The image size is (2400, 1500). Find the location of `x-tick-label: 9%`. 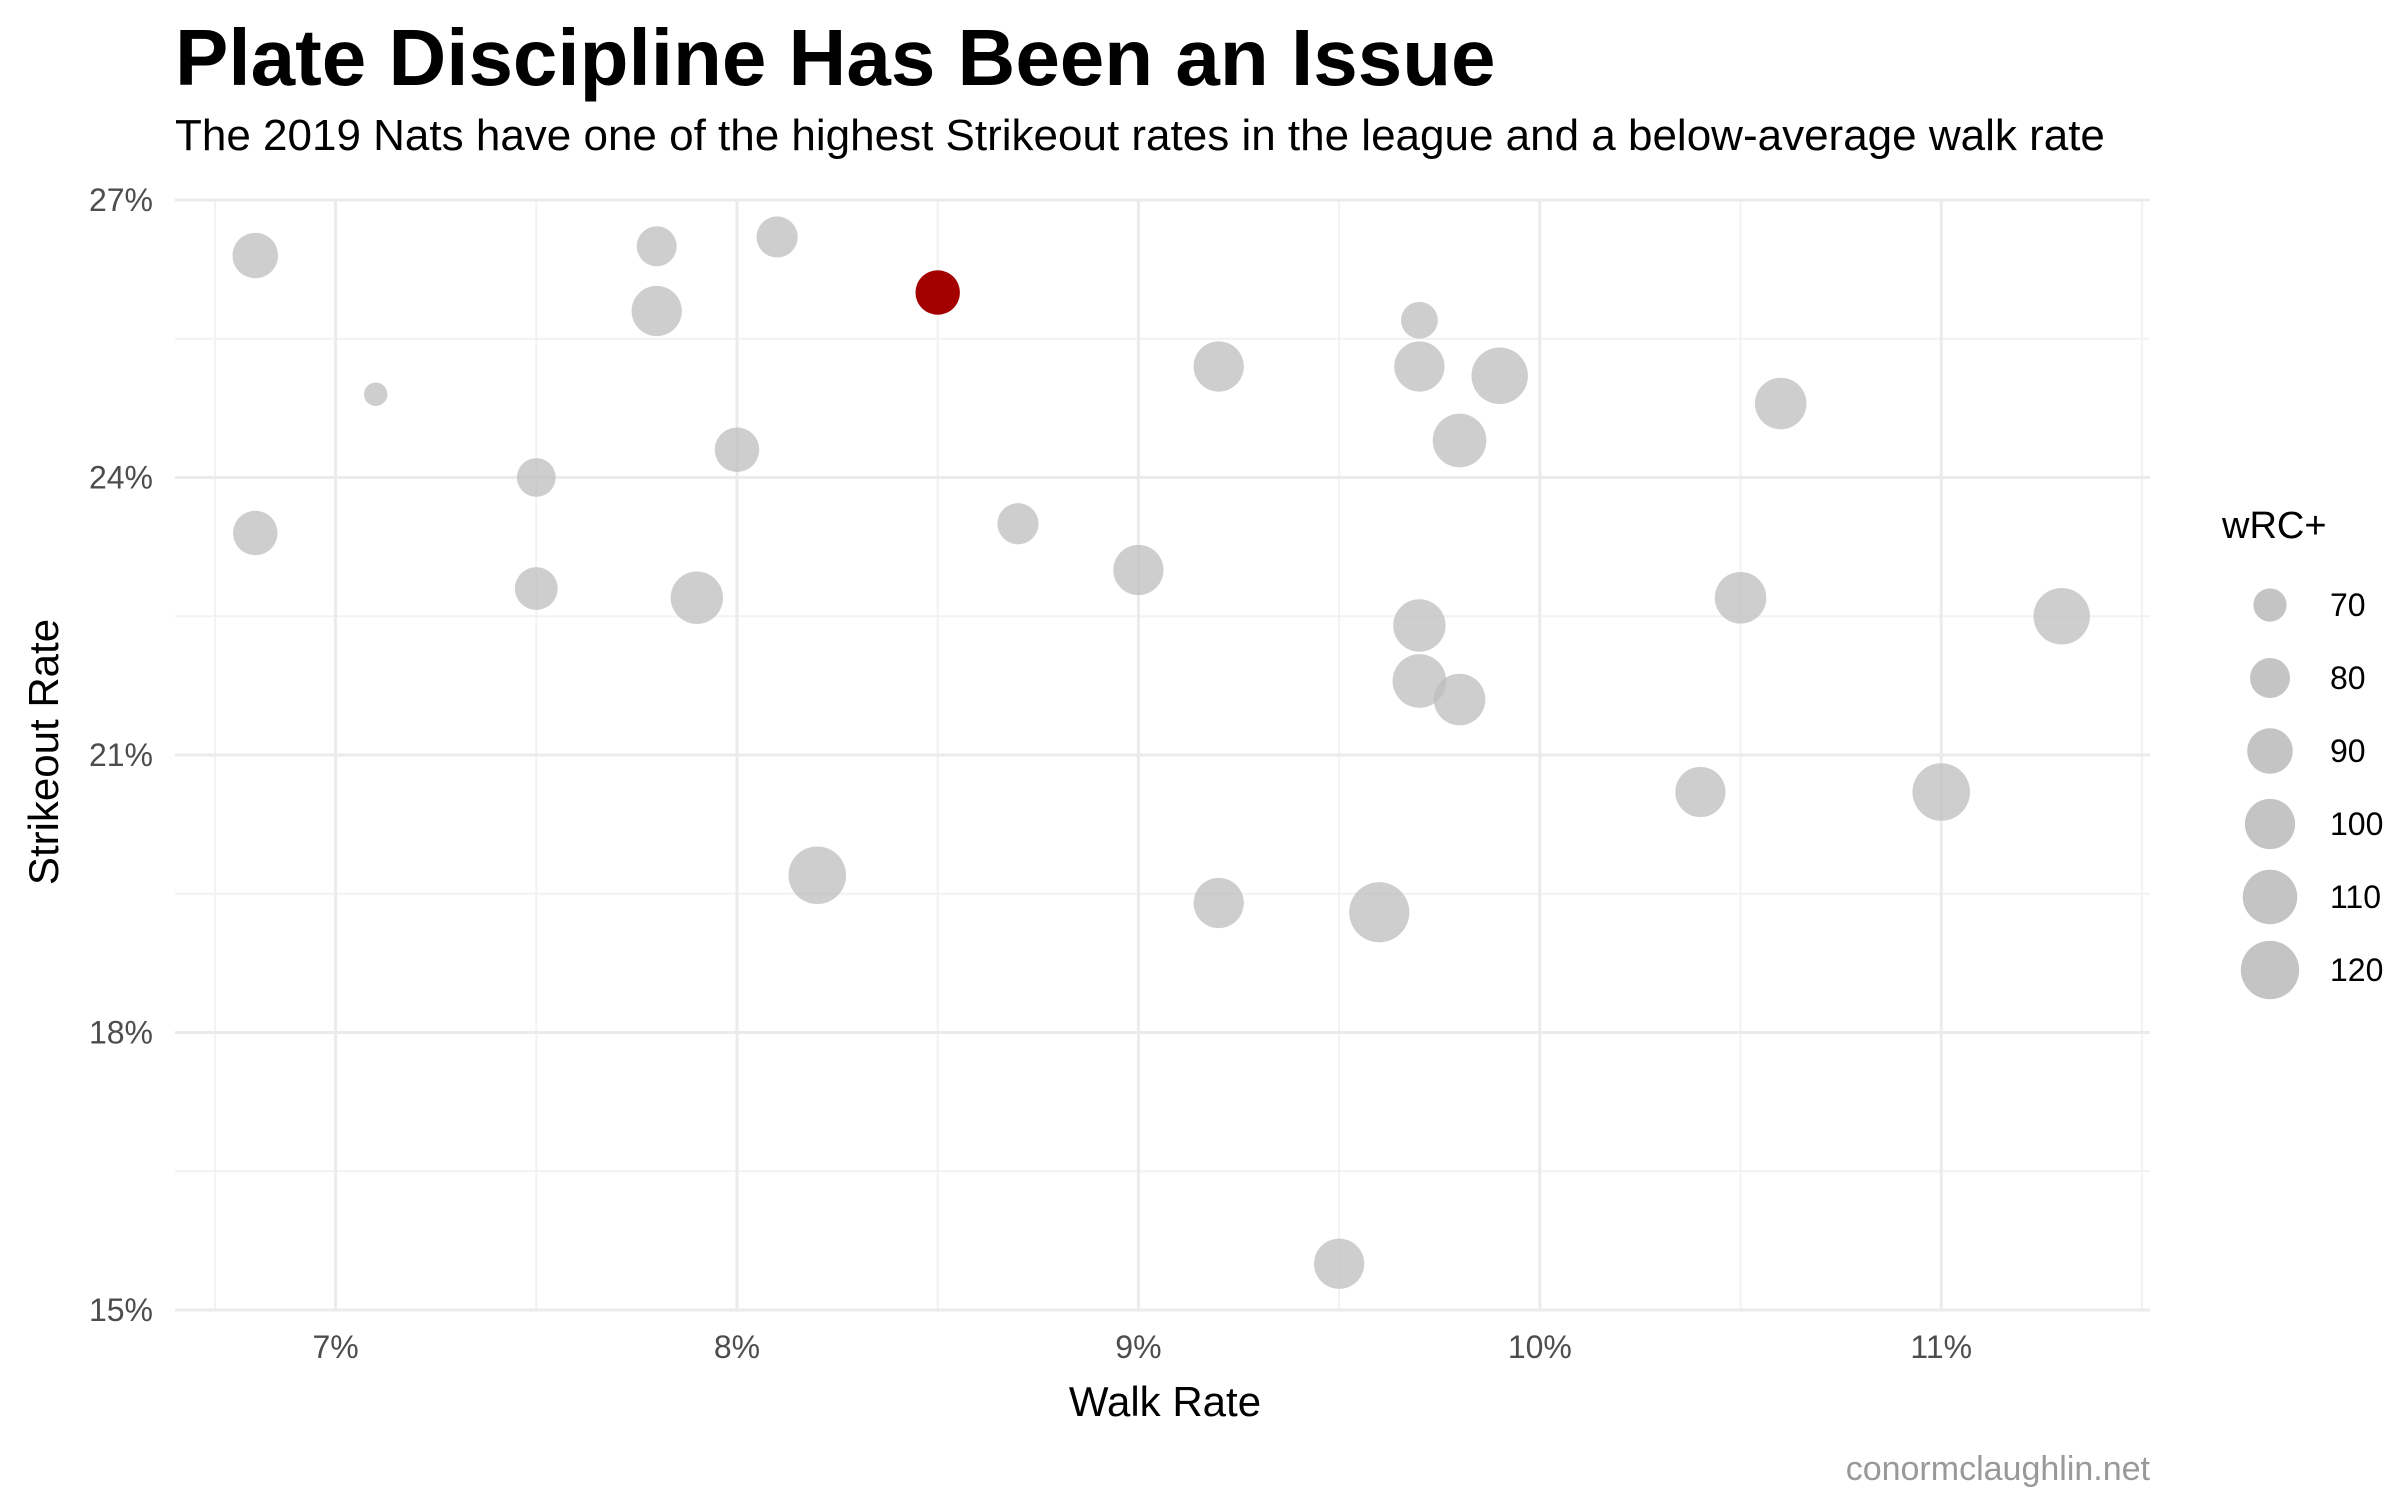

x-tick-label: 9% is located at coordinates (1138, 1347).